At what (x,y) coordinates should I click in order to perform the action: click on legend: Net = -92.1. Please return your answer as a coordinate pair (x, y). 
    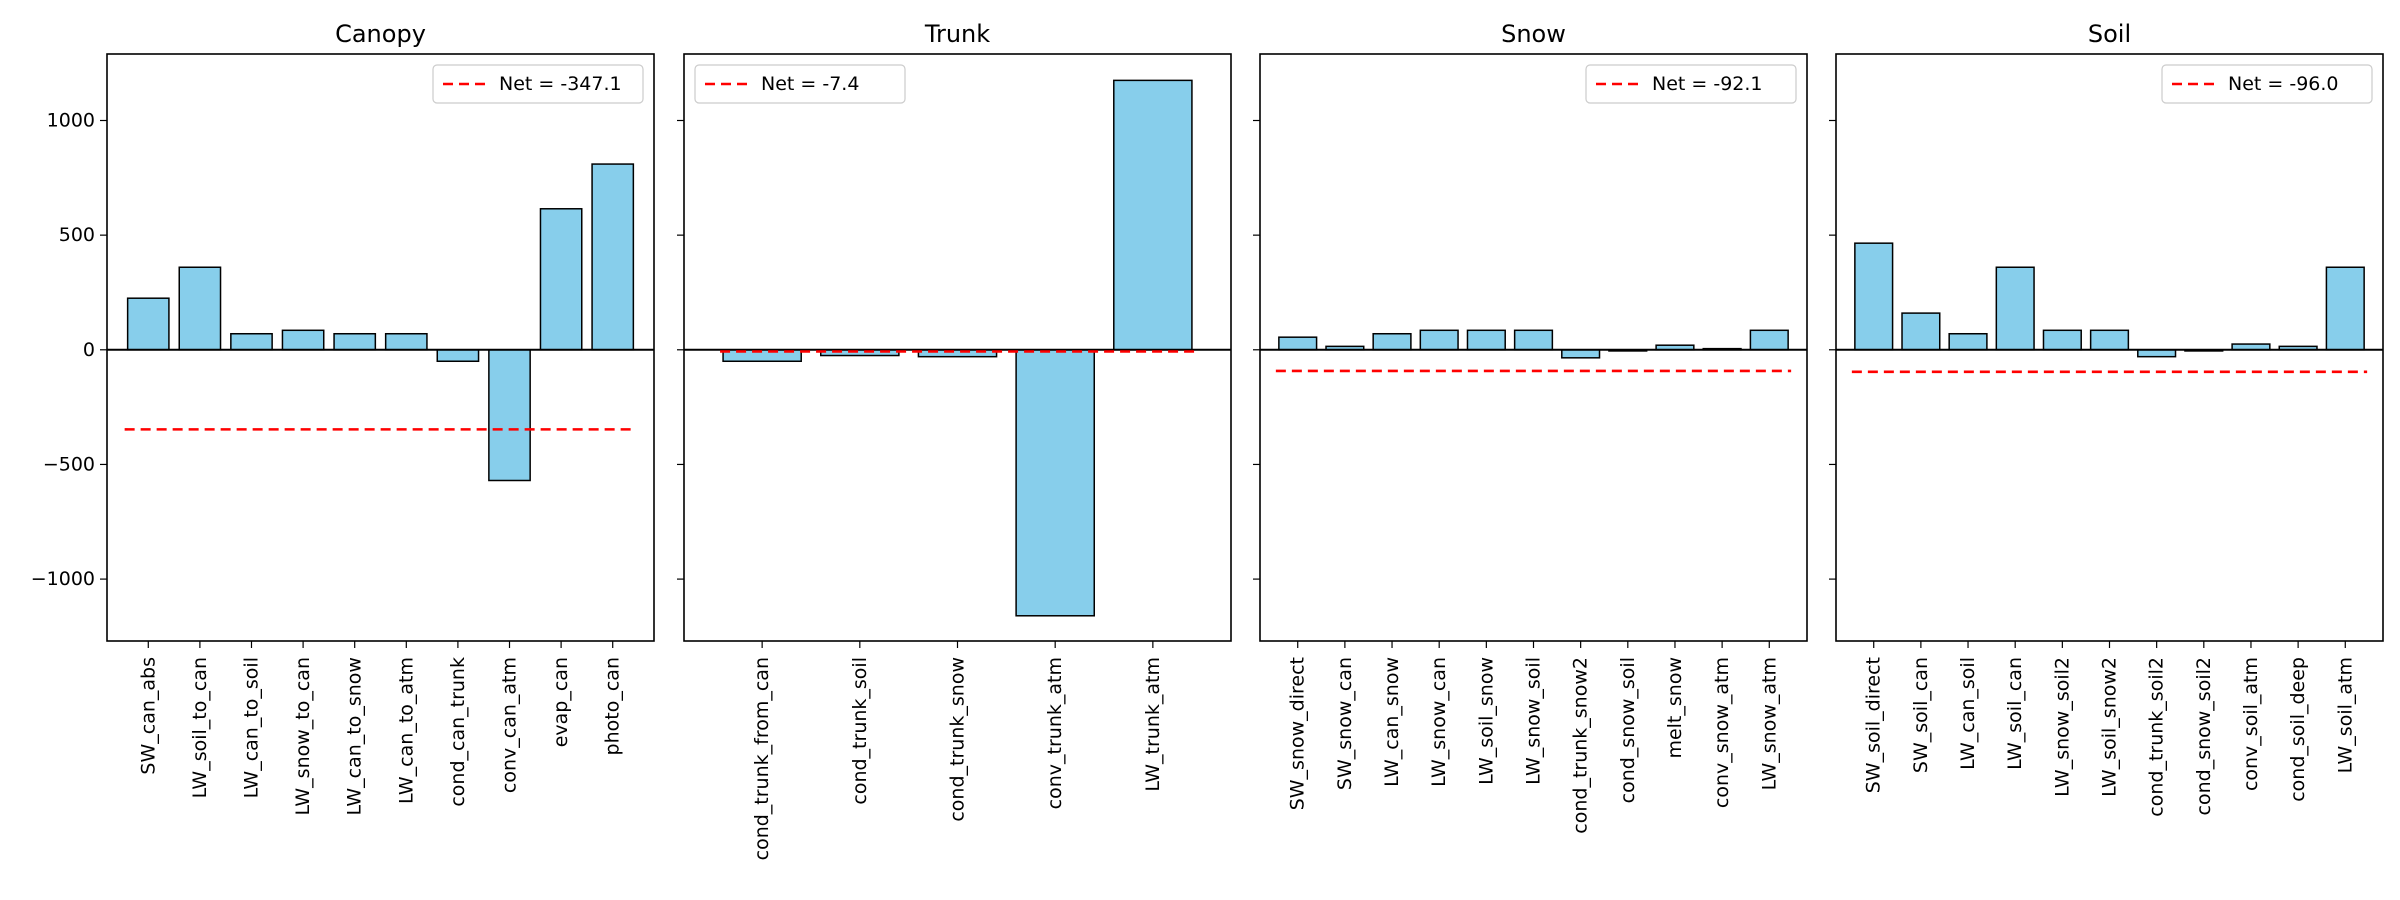
    Looking at the image, I should click on (1691, 84).